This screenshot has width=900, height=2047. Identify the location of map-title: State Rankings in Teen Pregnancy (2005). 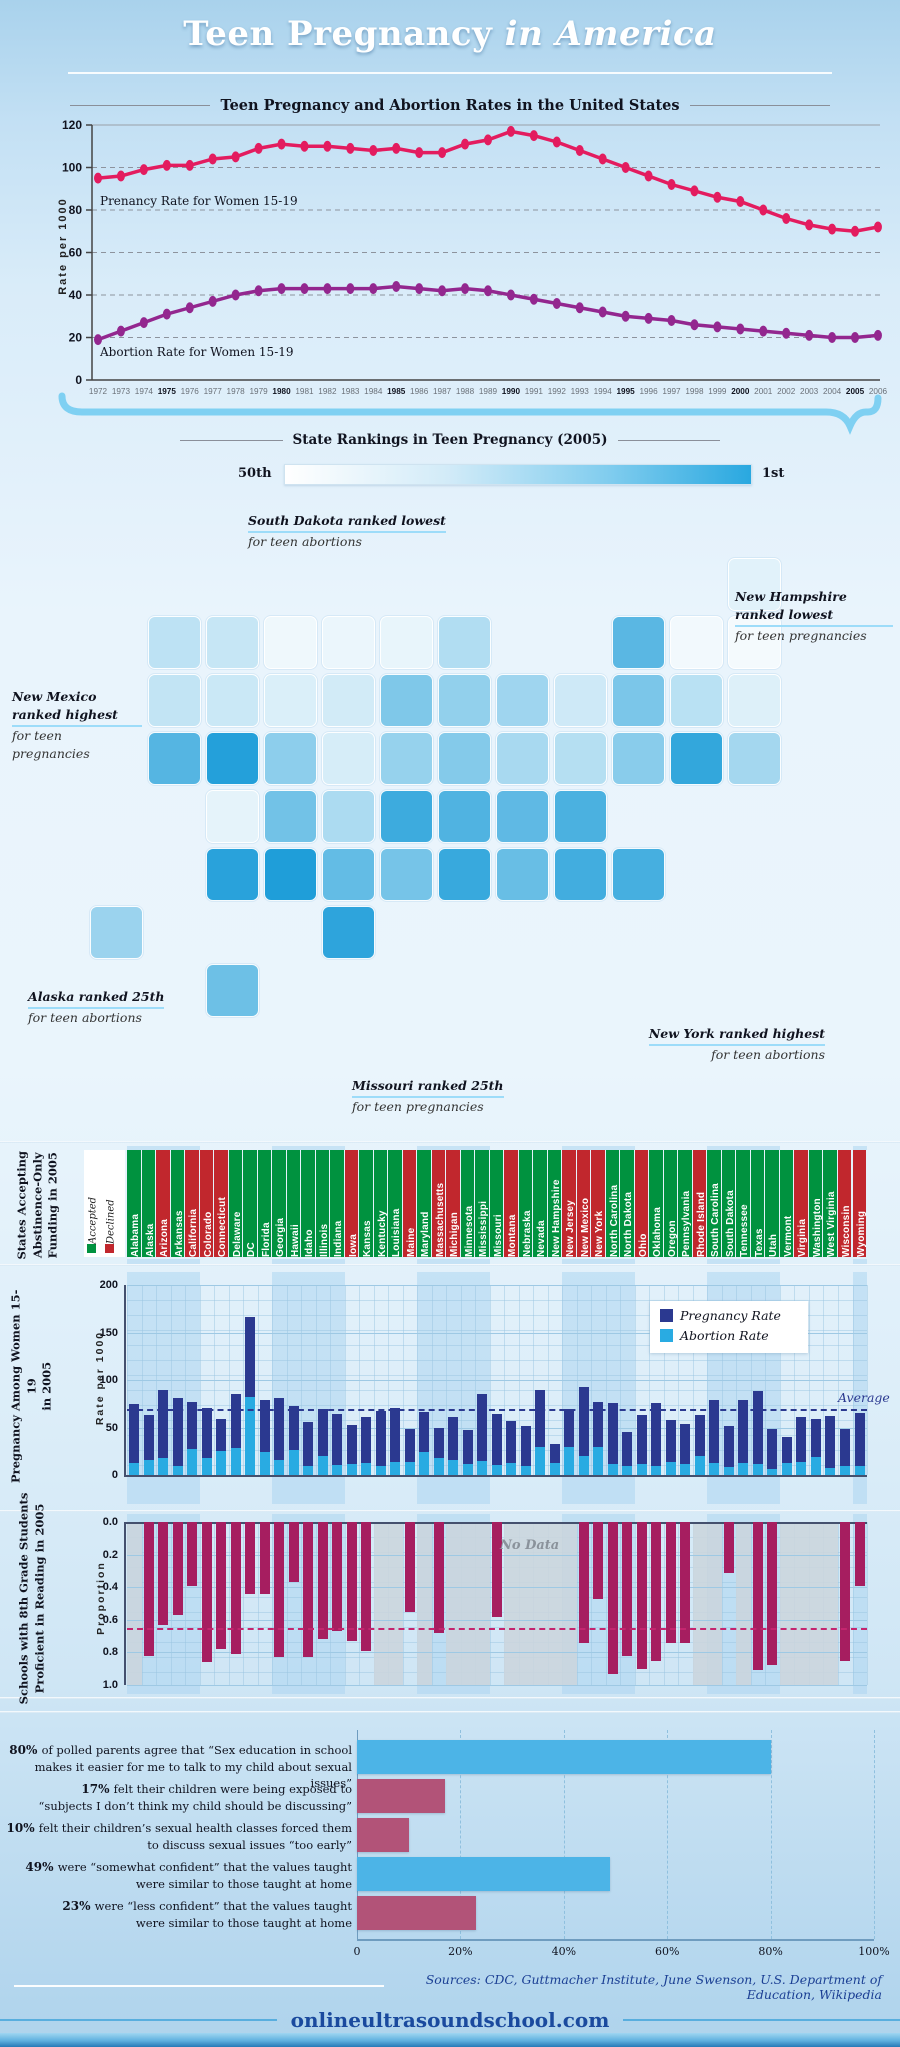
(450, 440).